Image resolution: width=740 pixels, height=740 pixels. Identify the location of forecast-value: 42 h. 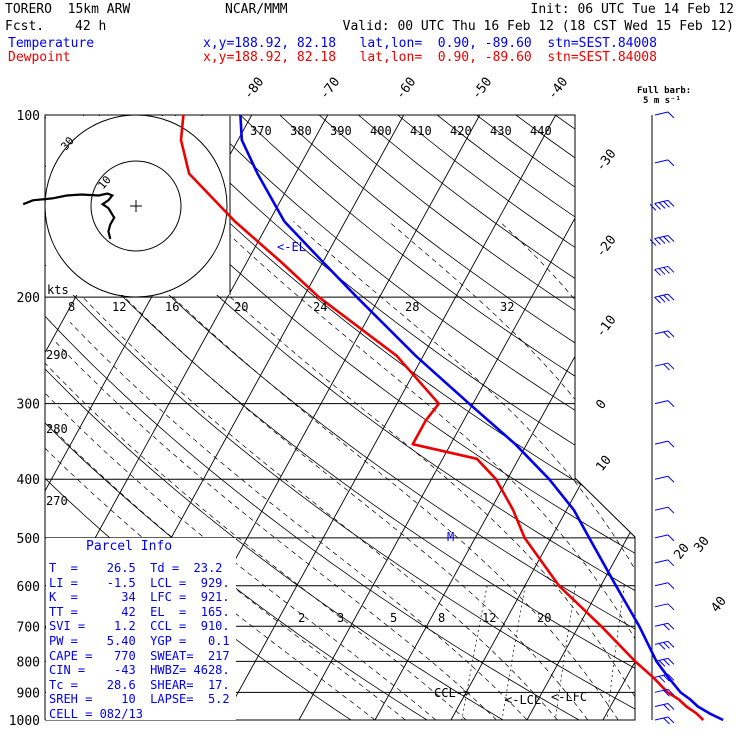
(91, 26).